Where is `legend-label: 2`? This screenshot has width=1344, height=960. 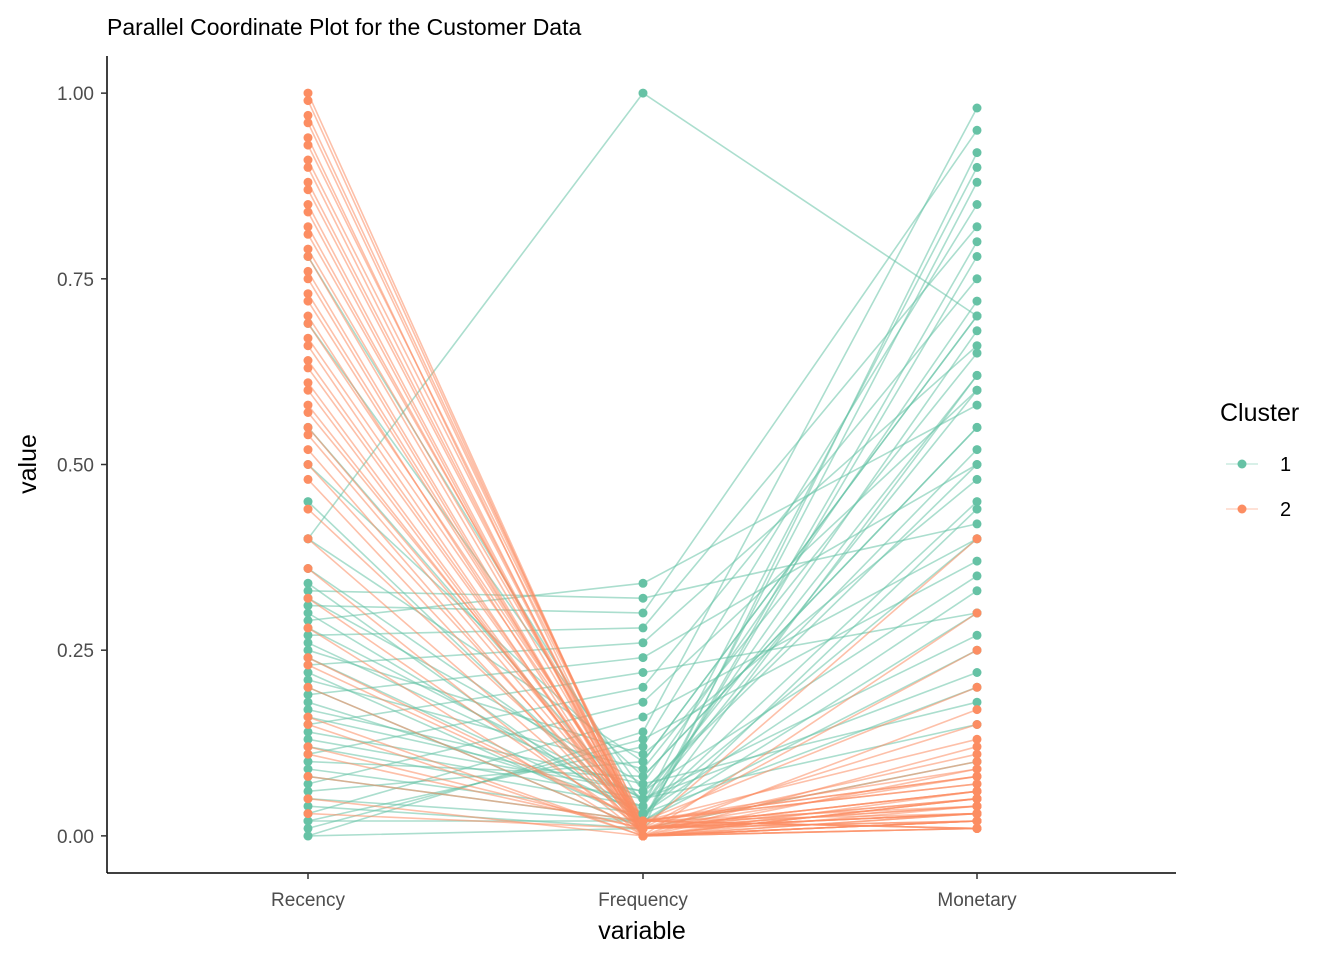
legend-label: 2 is located at coordinates (1285, 510).